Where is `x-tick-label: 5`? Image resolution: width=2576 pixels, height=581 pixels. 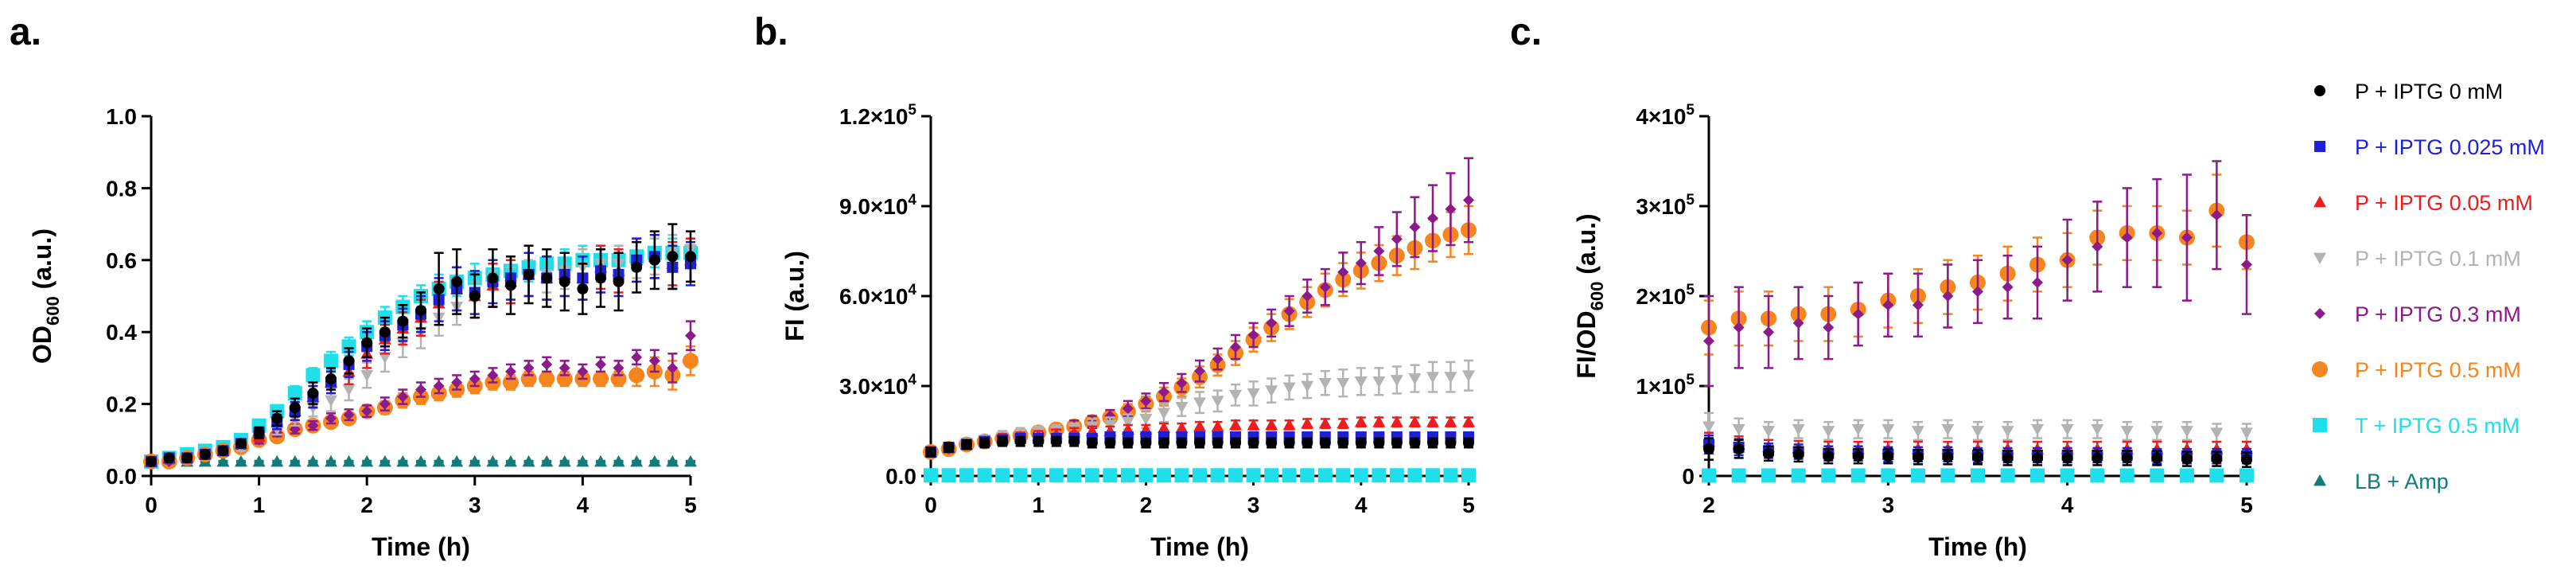
x-tick-label: 5 is located at coordinates (2247, 505).